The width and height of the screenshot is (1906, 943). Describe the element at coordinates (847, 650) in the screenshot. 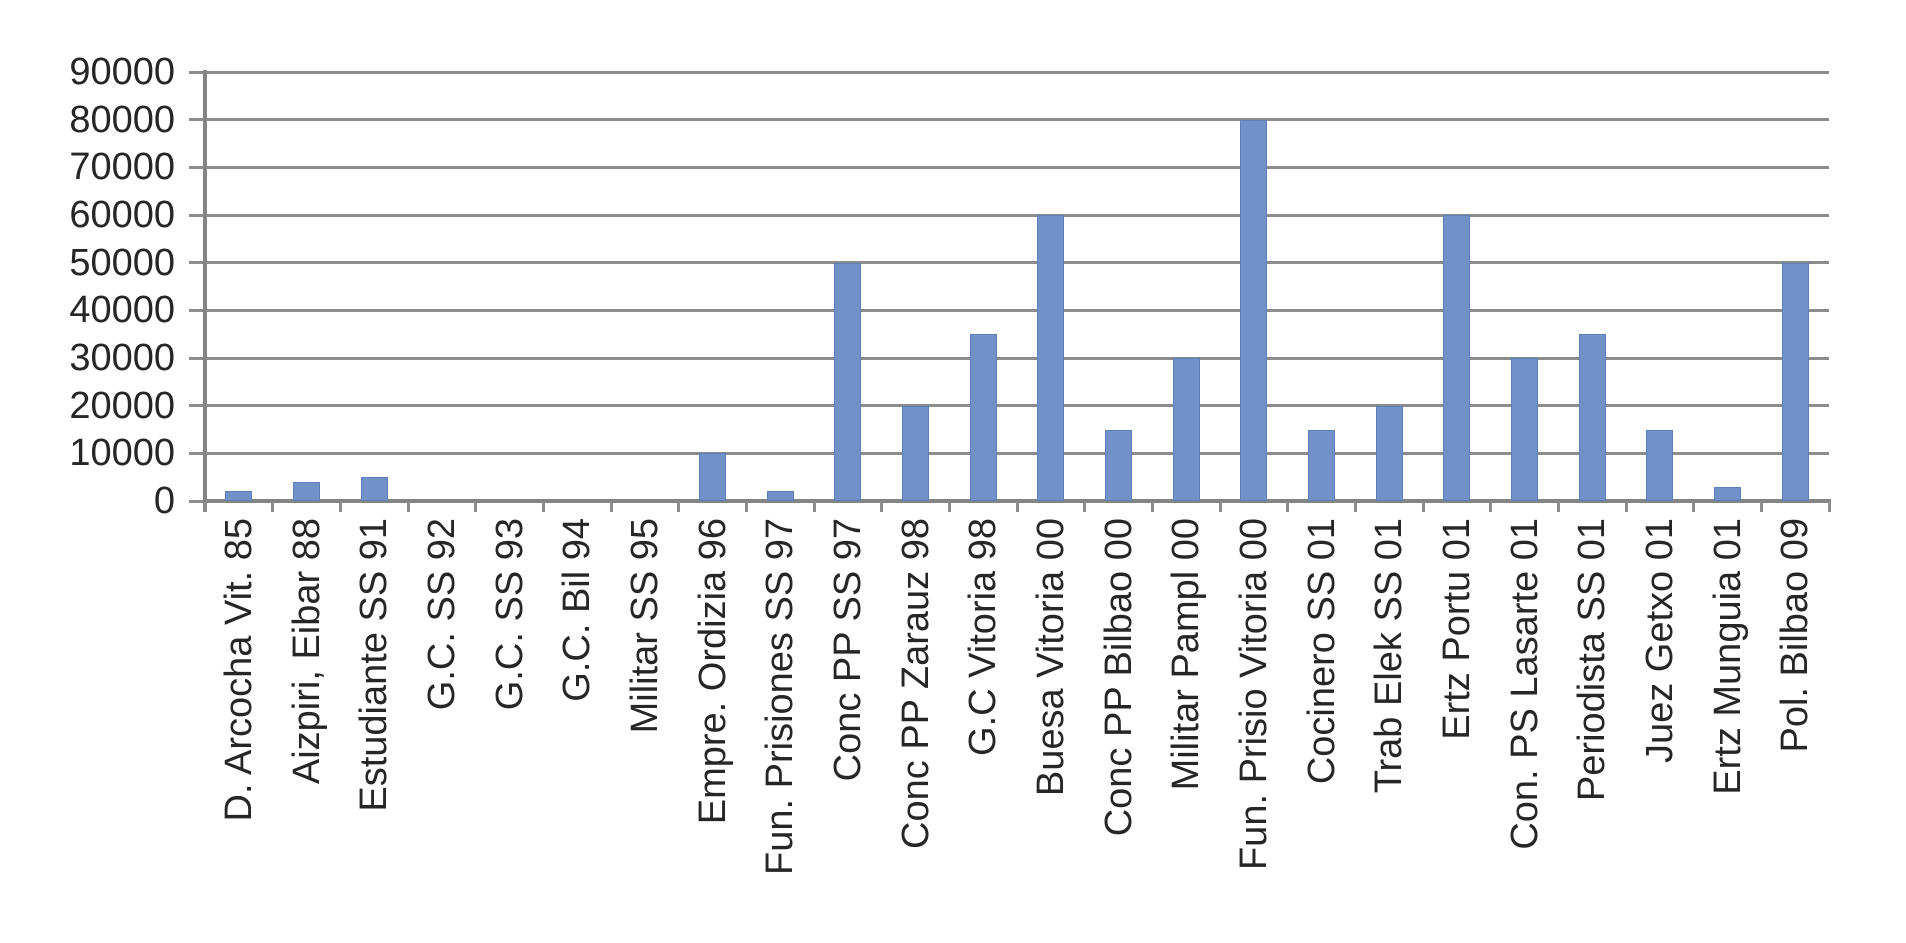

I see `x-axis-category-label: Conc PP SS 97` at that location.